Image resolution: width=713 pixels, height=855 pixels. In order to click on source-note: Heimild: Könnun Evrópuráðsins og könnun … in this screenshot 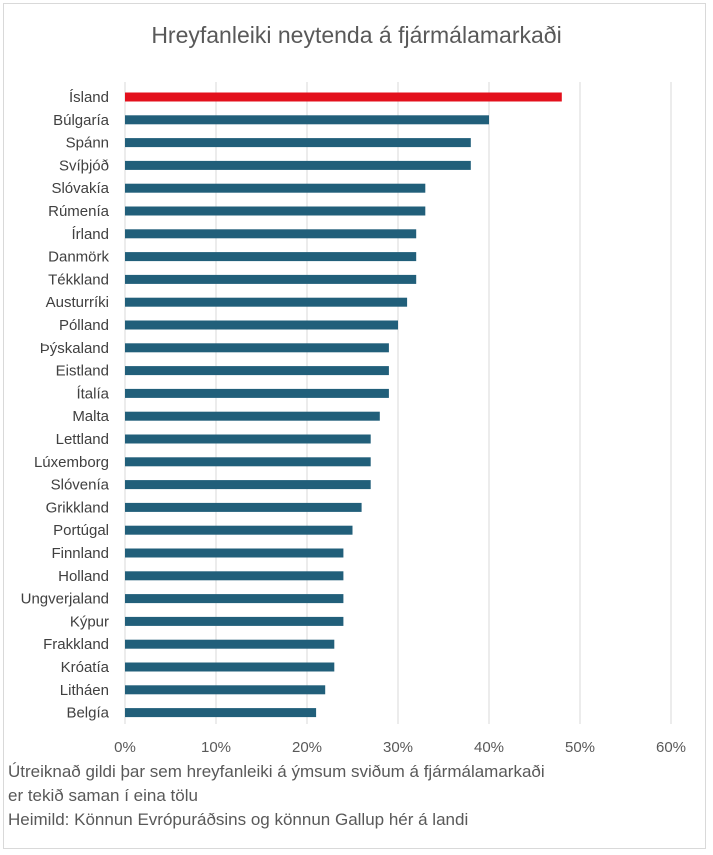, I will do `click(238, 819)`.